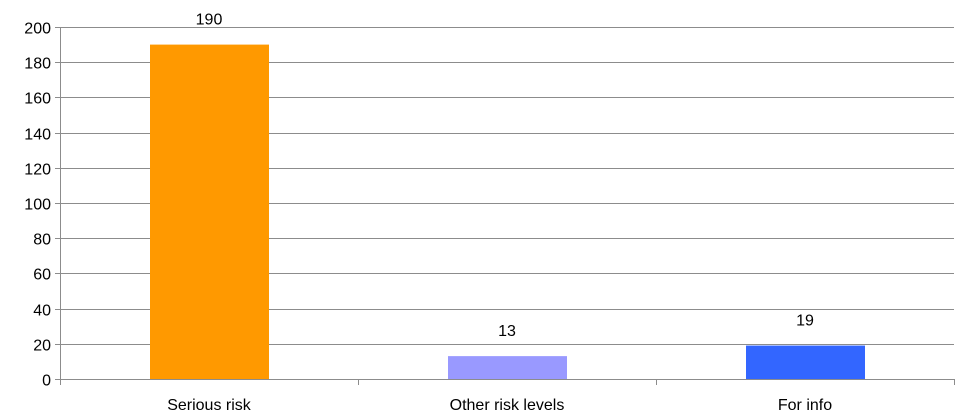  What do you see at coordinates (37, 205) in the screenshot?
I see `y-tick-label: 100` at bounding box center [37, 205].